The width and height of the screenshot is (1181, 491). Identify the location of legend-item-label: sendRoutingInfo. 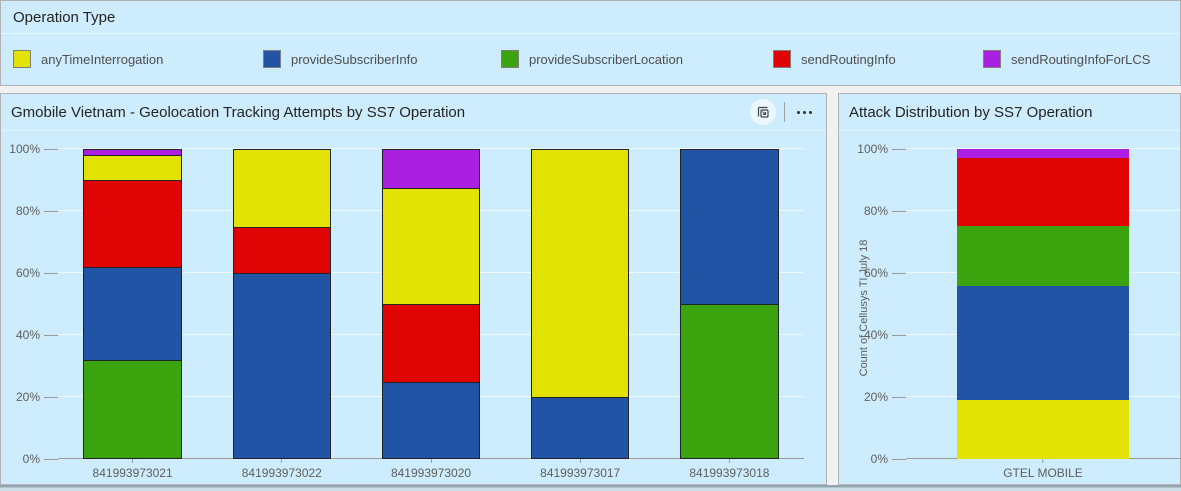
(848, 59).